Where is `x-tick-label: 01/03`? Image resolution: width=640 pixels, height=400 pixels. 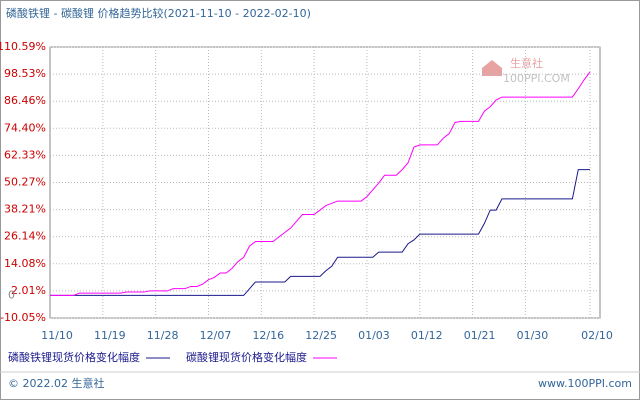 x-tick-label: 01/03 is located at coordinates (374, 335).